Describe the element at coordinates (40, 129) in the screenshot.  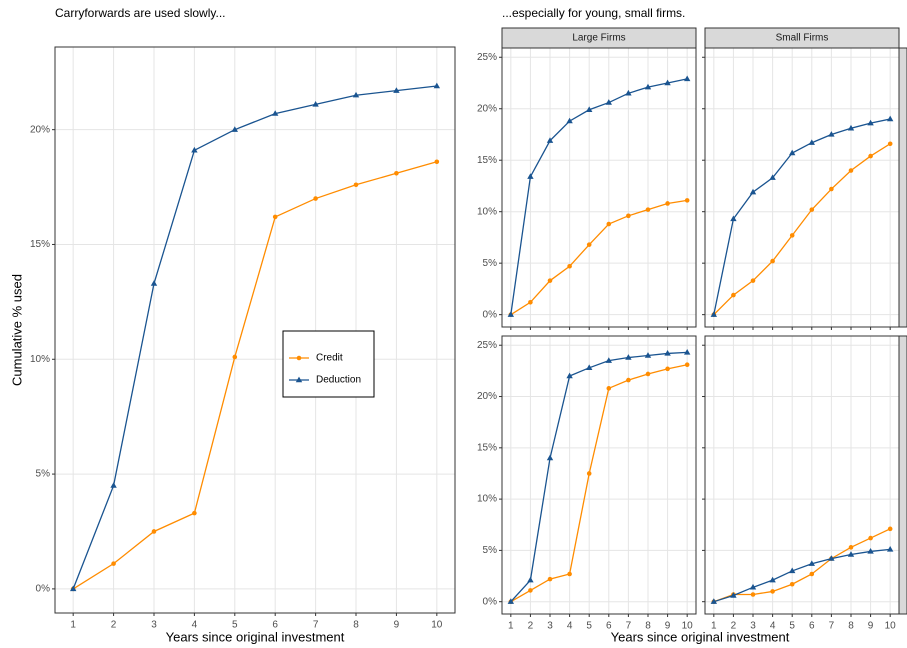
I see `y-tick-label: 20%` at that location.